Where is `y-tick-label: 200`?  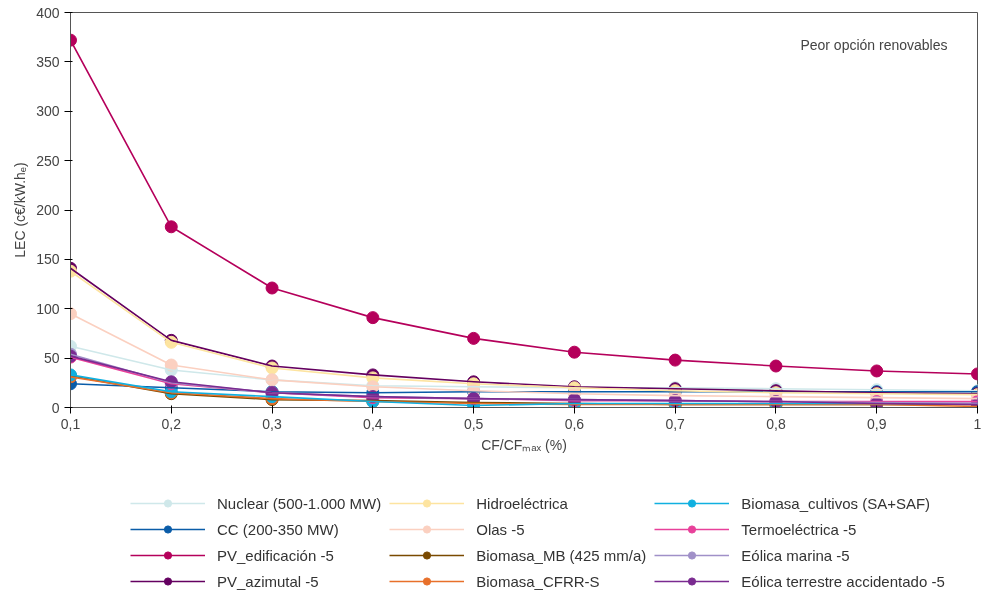 y-tick-label: 200 is located at coordinates (48, 210).